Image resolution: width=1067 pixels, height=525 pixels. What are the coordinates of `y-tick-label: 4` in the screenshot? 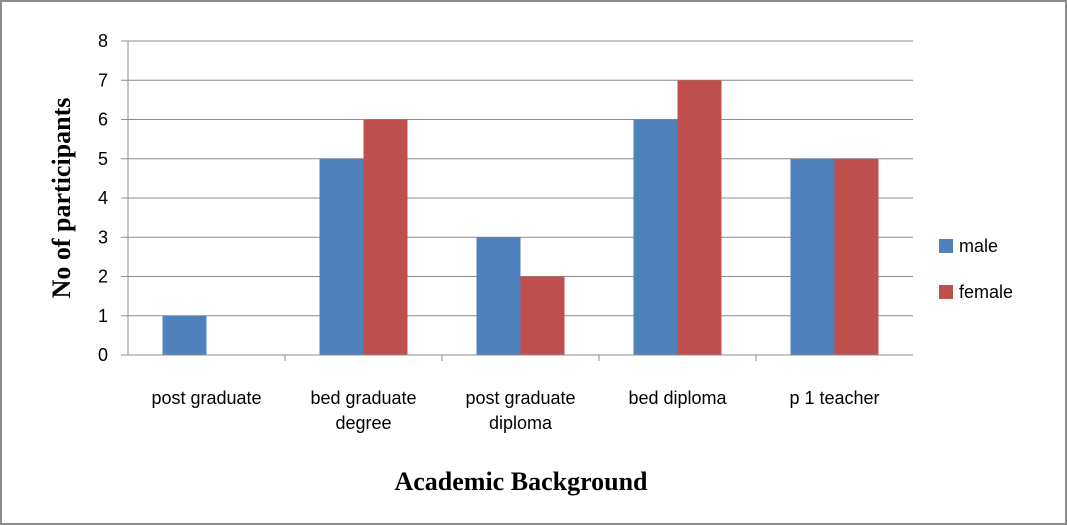 It's located at (103, 198).